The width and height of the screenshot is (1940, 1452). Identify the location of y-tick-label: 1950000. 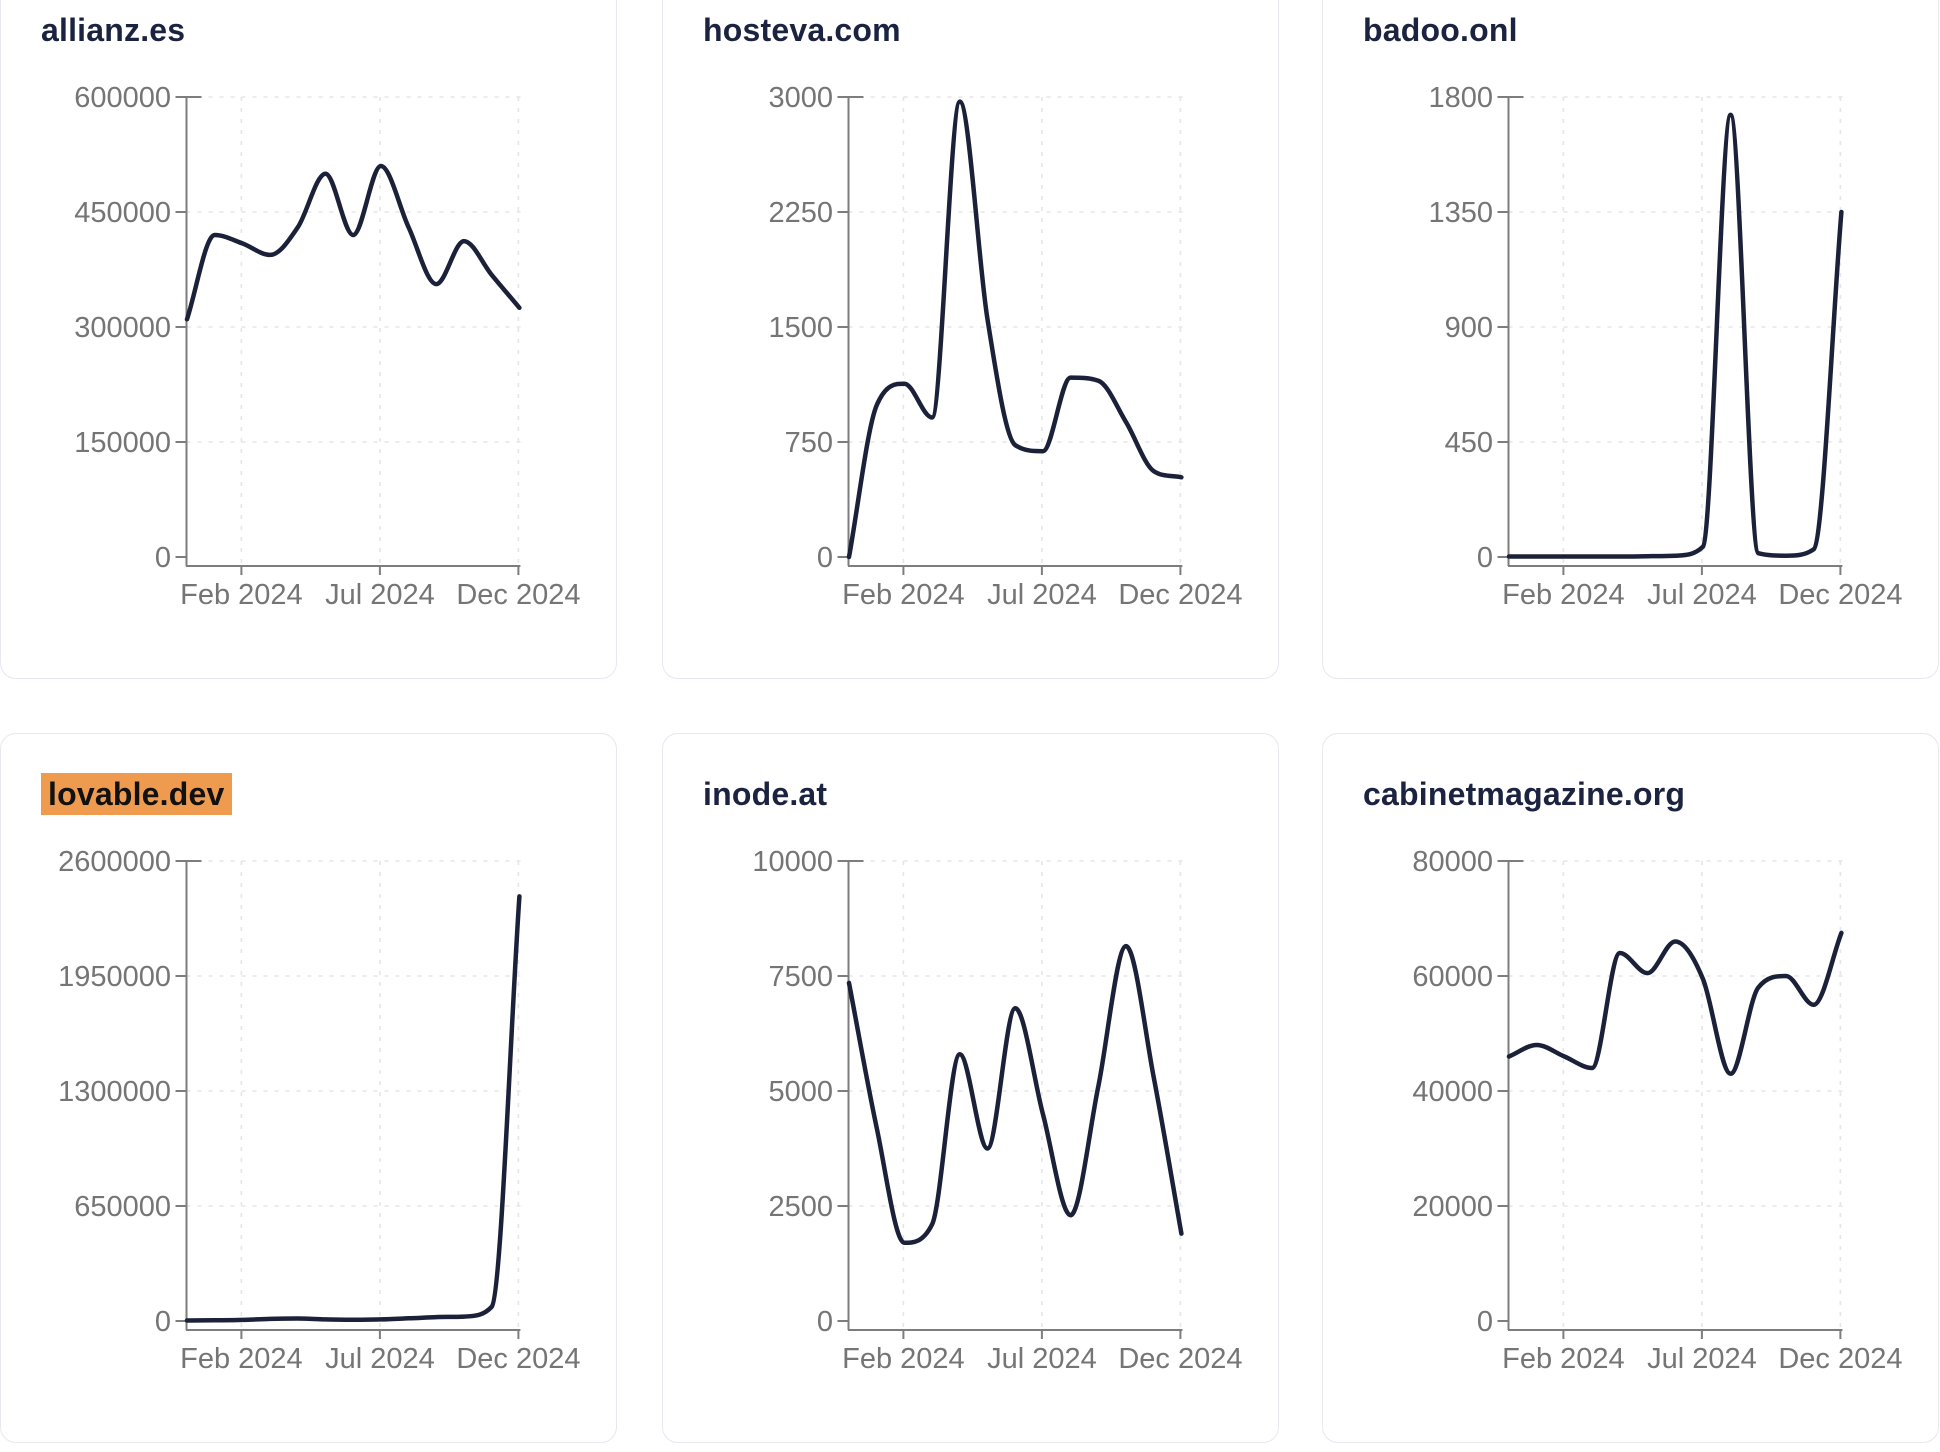
(114, 977).